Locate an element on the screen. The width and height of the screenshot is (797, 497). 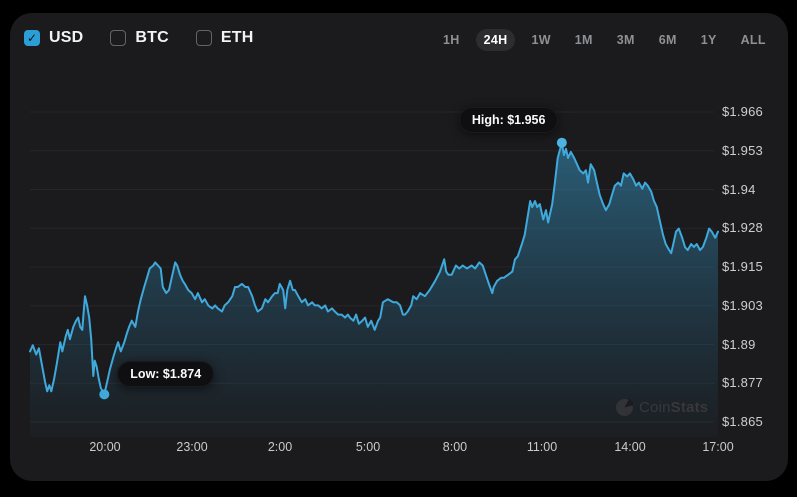
coin-toggle-eth: ✓ ETH is located at coordinates (224, 38).